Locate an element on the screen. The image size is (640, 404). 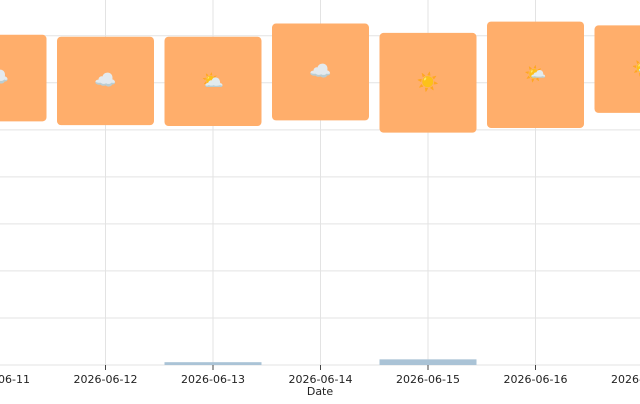
x-tick-label: 2026-06-12 is located at coordinates (106, 379).